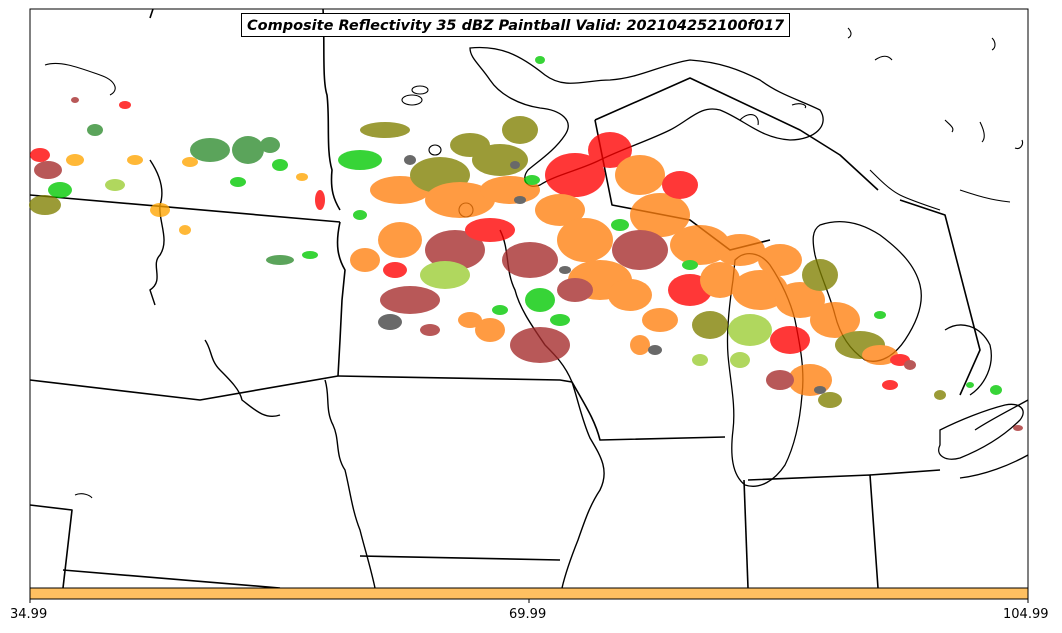  Describe the element at coordinates (529, 593) in the screenshot. I see `colorbar` at that location.